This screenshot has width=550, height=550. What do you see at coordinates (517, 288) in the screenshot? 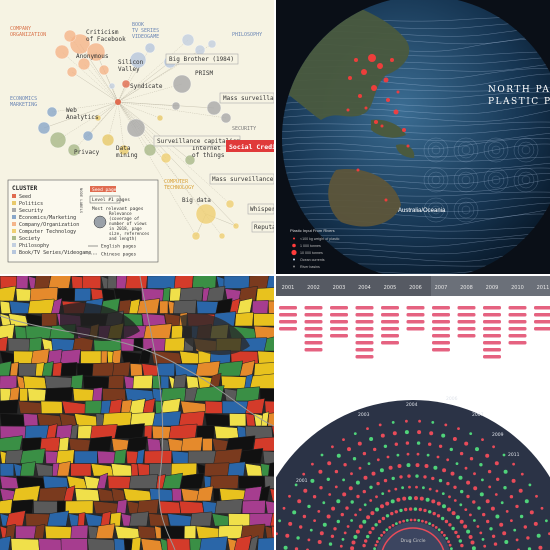
I see `timeline-year: 2010` at bounding box center [517, 288].